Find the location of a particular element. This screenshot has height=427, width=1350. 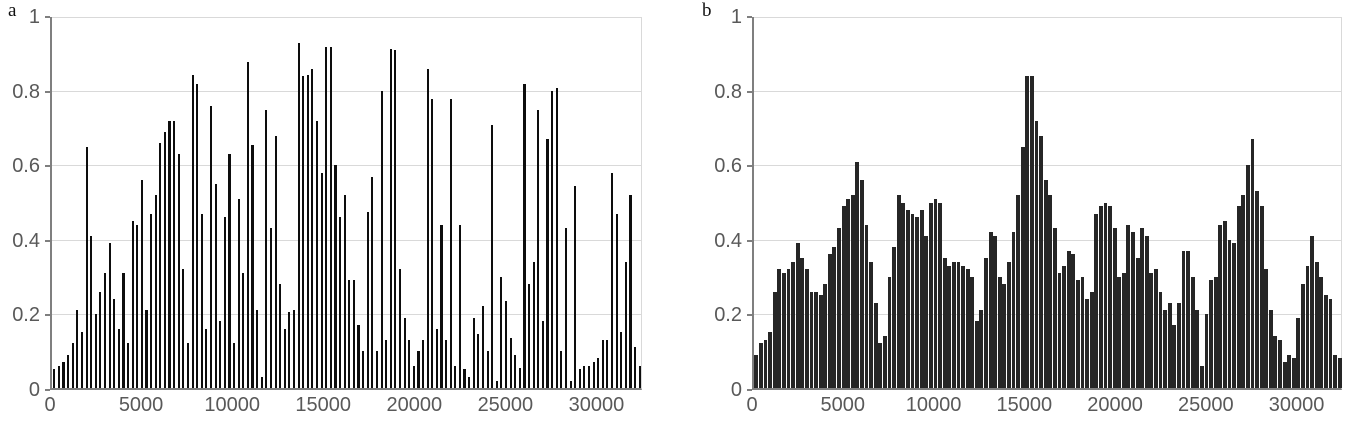

y-tick-label: 0 is located at coordinates (34, 390).